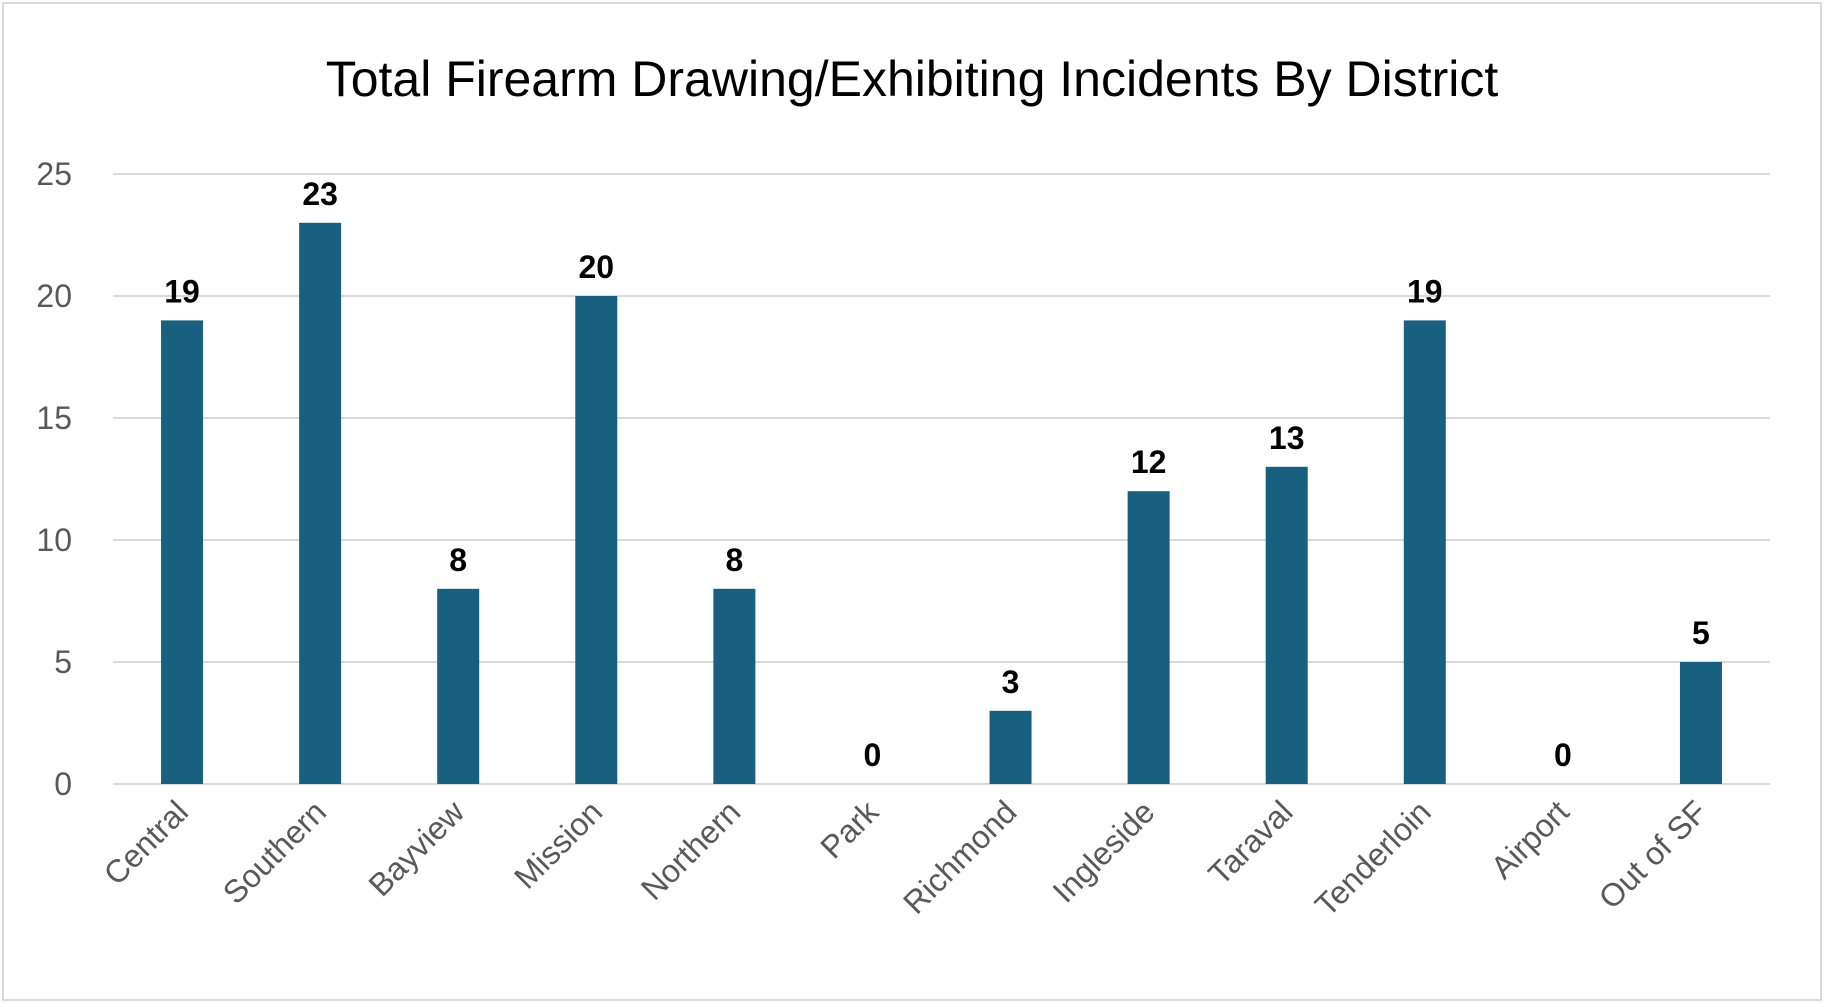  I want to click on y-tick-label: 0, so click(63, 784).